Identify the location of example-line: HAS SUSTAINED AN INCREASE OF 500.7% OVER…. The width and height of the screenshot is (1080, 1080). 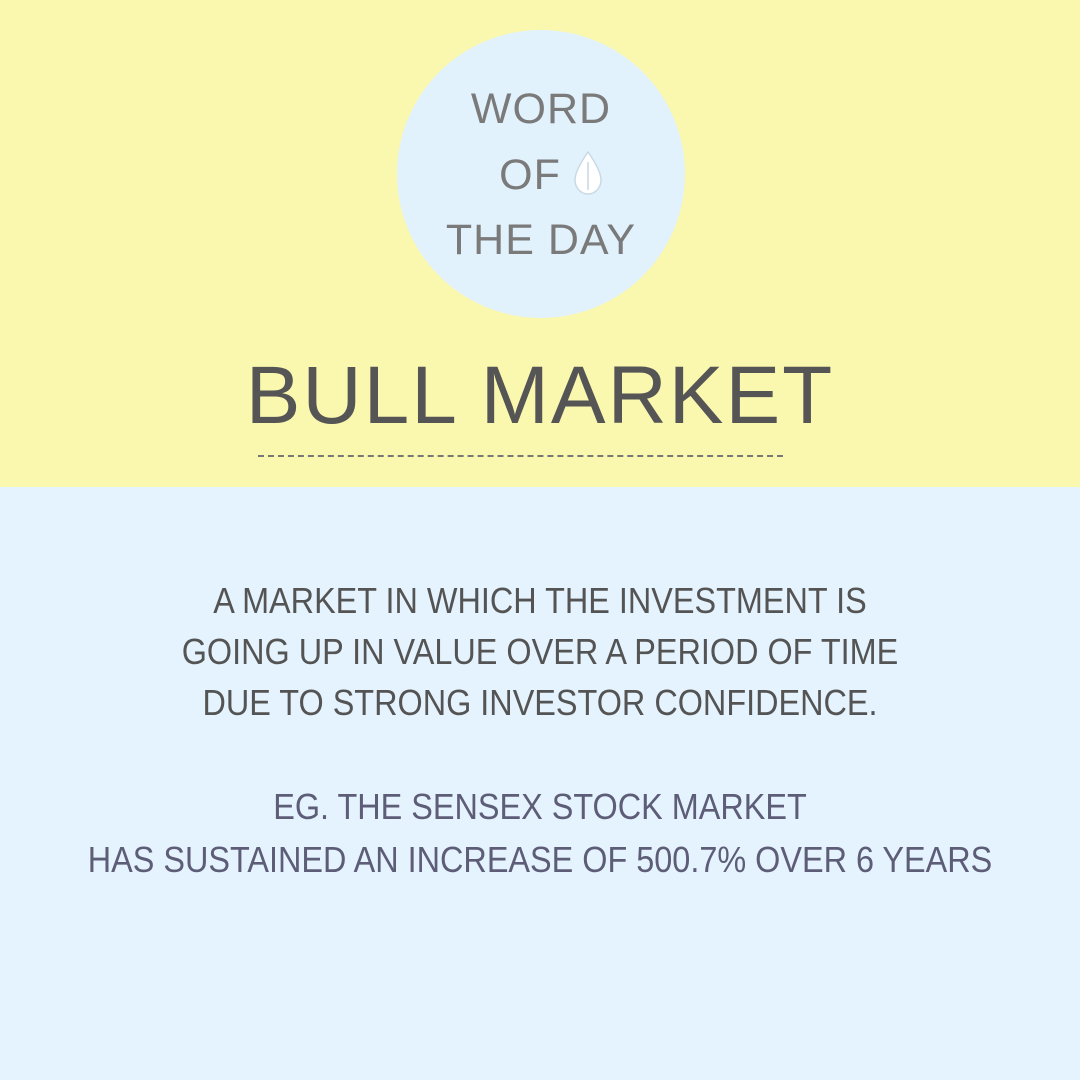
(540, 859).